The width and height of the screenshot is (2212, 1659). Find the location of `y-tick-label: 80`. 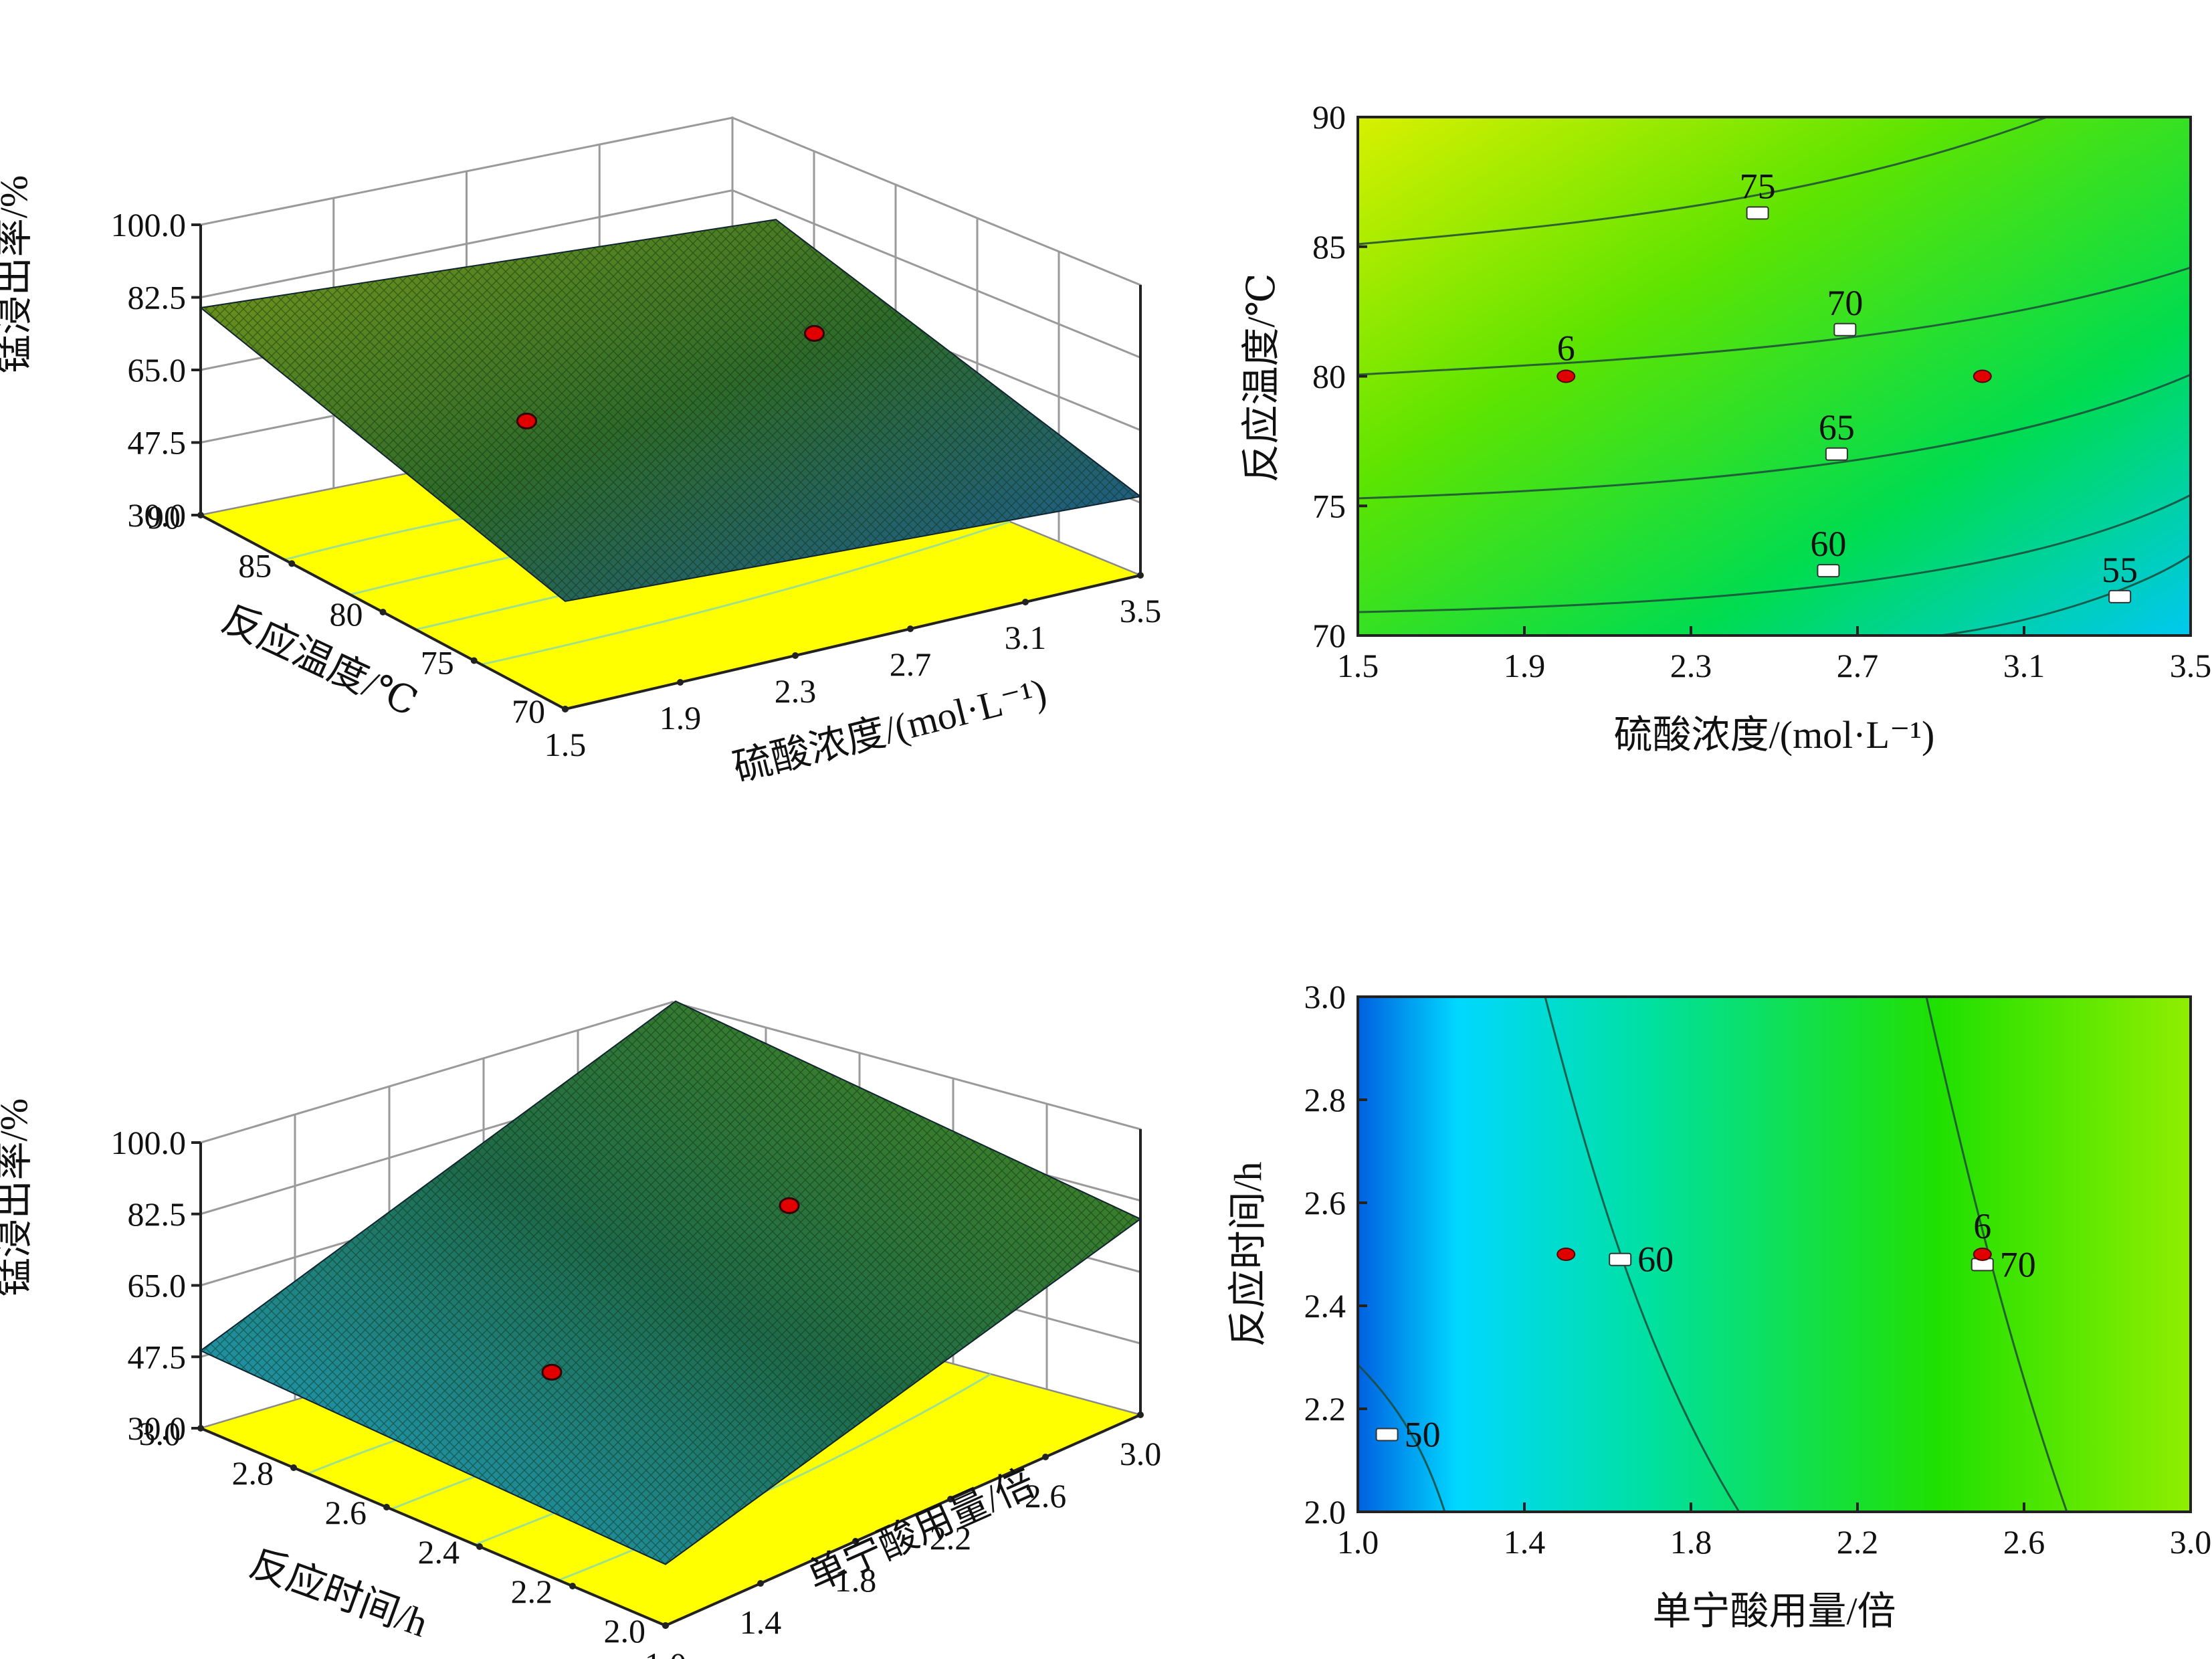

y-tick-label: 80 is located at coordinates (346, 614).